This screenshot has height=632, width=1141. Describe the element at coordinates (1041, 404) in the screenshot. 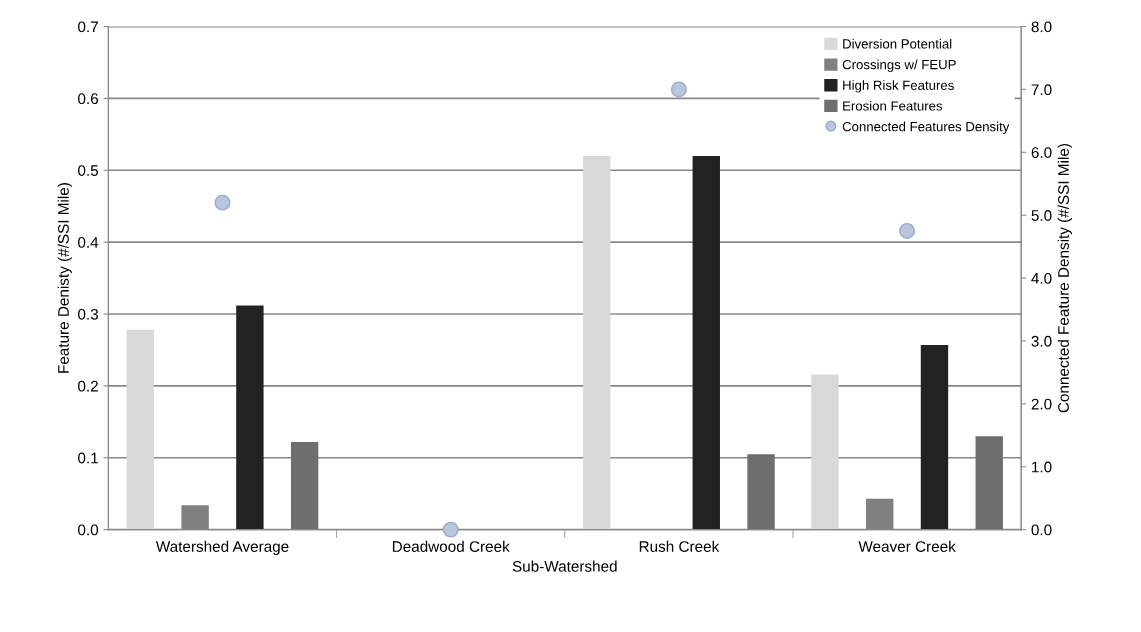

I see `y2-tick-label: 2.0` at that location.